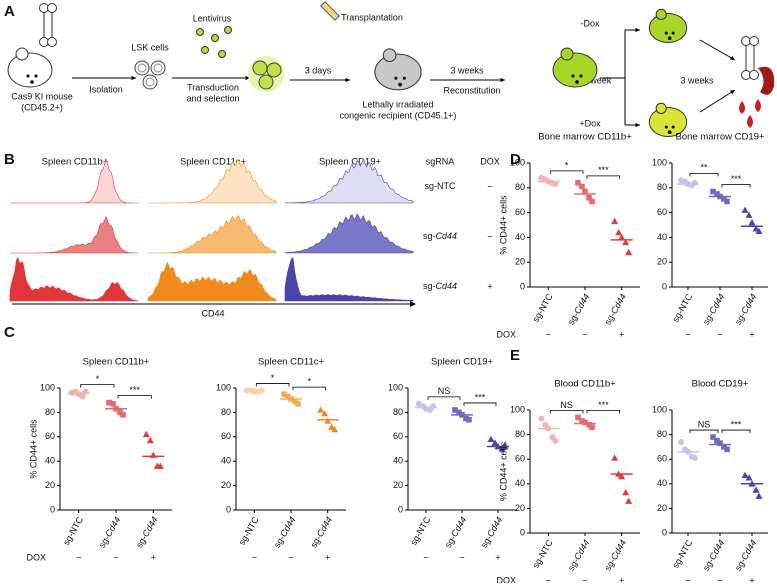  I want to click on column-title: Spleen CD19+, so click(350, 162).